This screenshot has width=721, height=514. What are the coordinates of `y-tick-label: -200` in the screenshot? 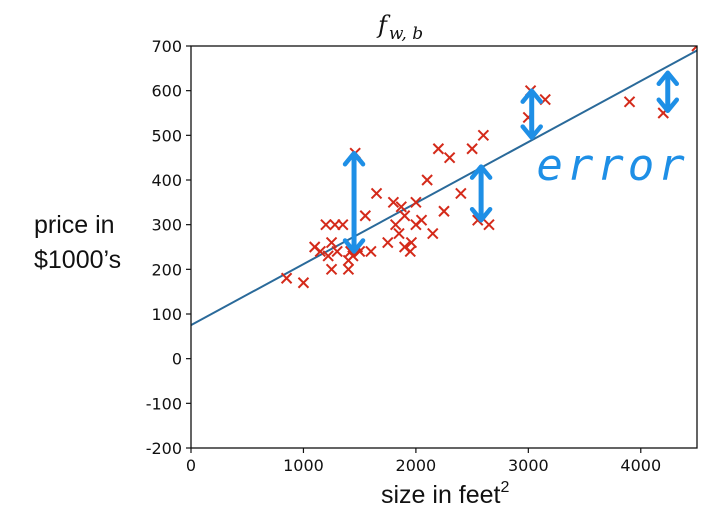 It's located at (164, 448).